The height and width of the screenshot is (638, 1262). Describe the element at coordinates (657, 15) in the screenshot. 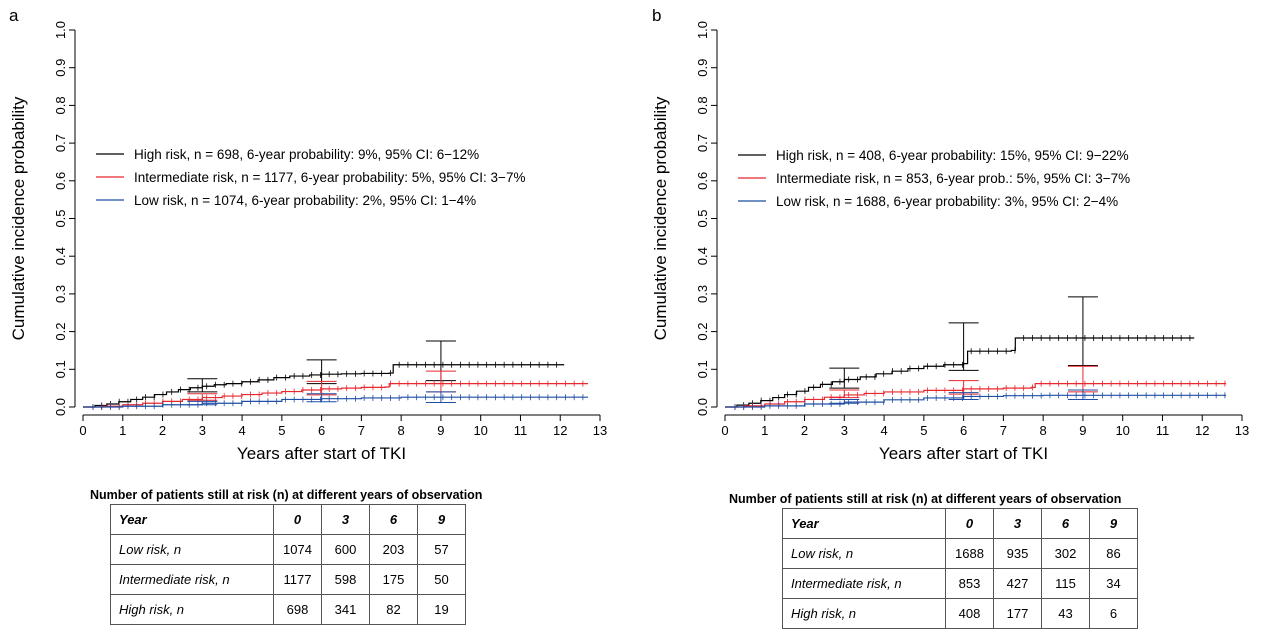

I see `panel-b-letter: b` at that location.